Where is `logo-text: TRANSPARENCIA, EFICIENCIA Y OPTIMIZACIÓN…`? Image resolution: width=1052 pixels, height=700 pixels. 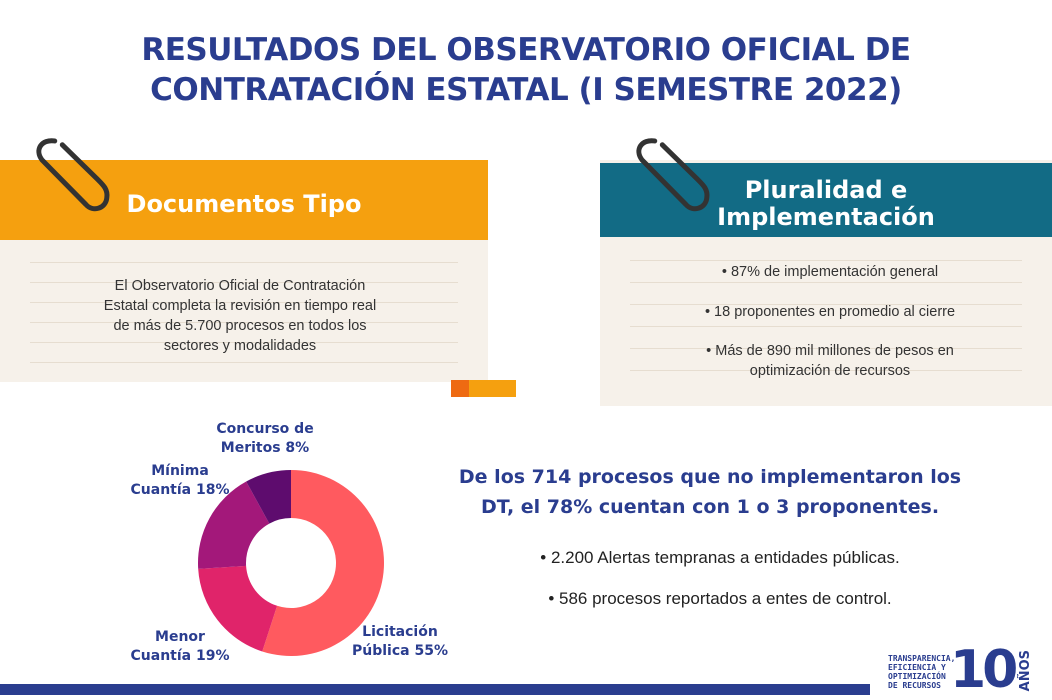
logo-text: TRANSPARENCIA, EFICIENCIA Y OPTIMIZACIÓN… is located at coordinates (922, 672).